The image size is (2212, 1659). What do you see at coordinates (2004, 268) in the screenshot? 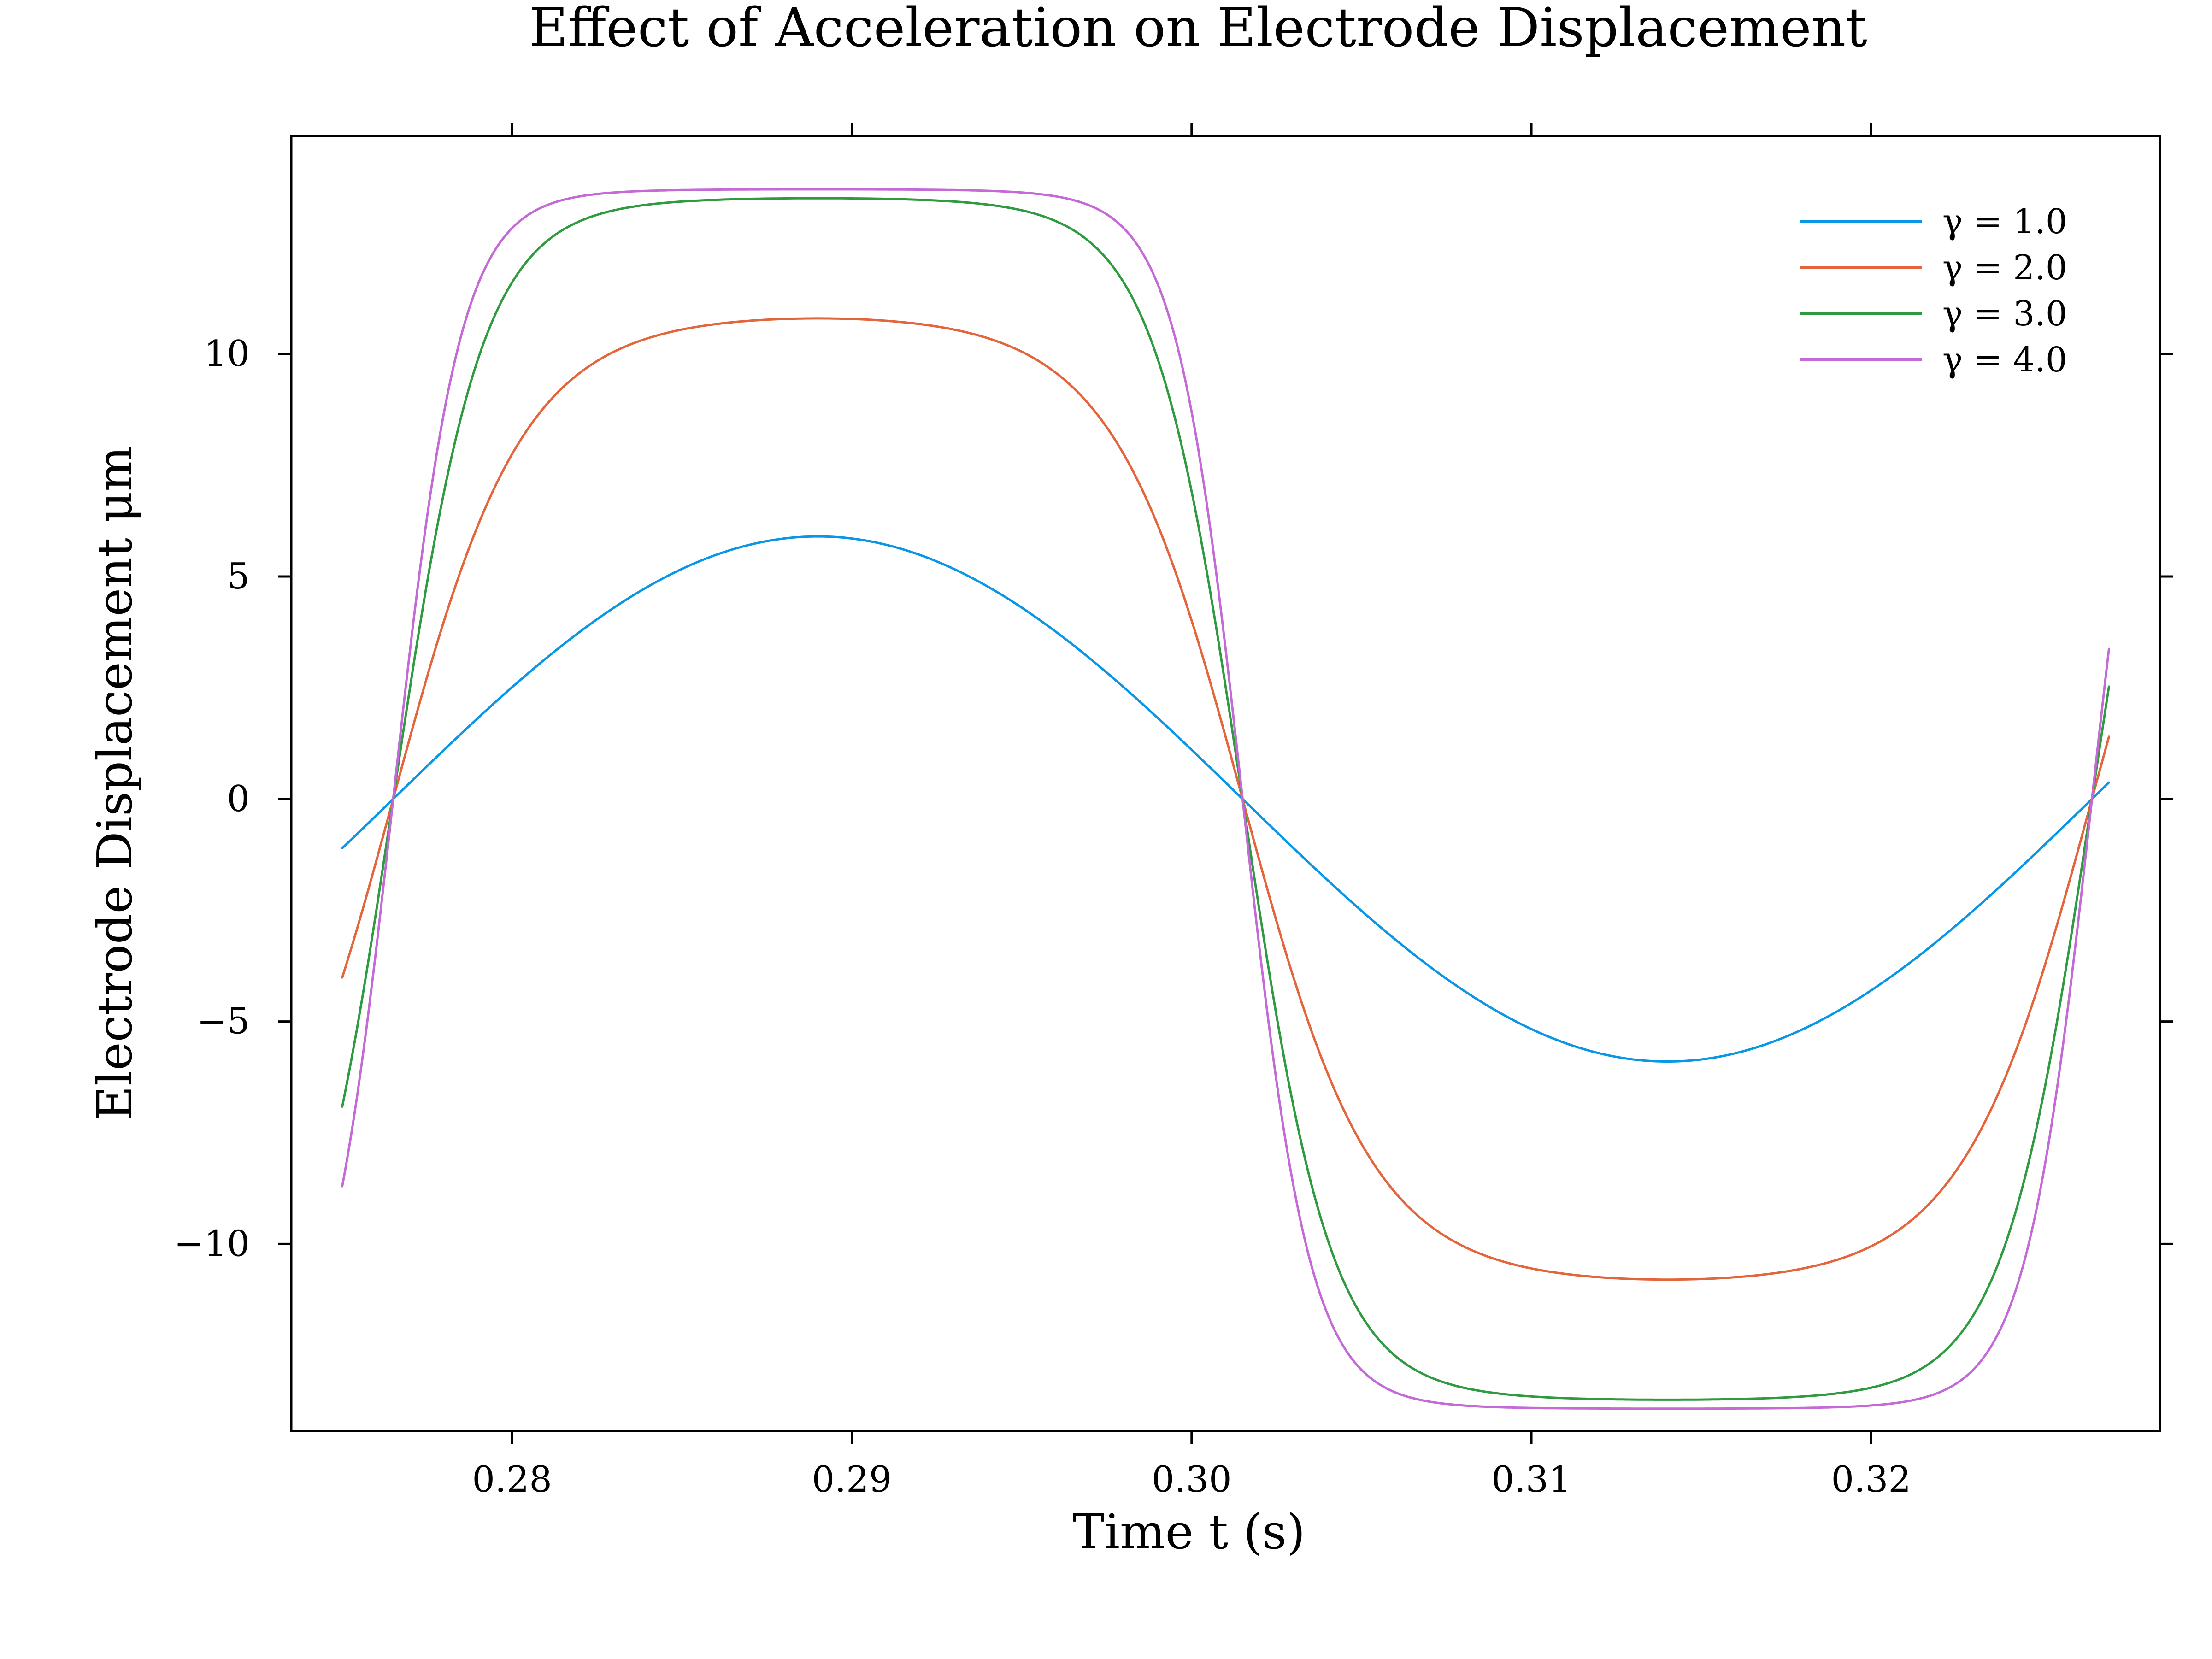
I see `legend-label: γ = 2.0` at bounding box center [2004, 268].